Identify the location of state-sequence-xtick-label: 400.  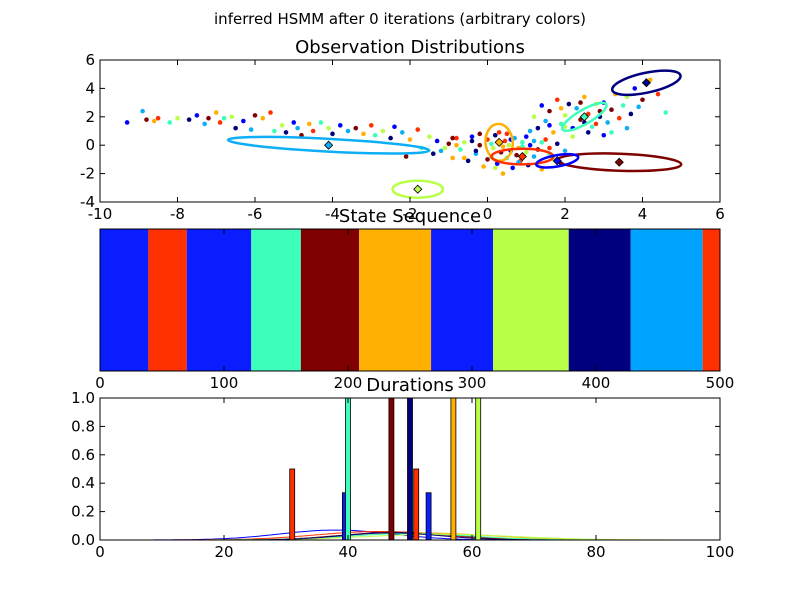
(596, 383).